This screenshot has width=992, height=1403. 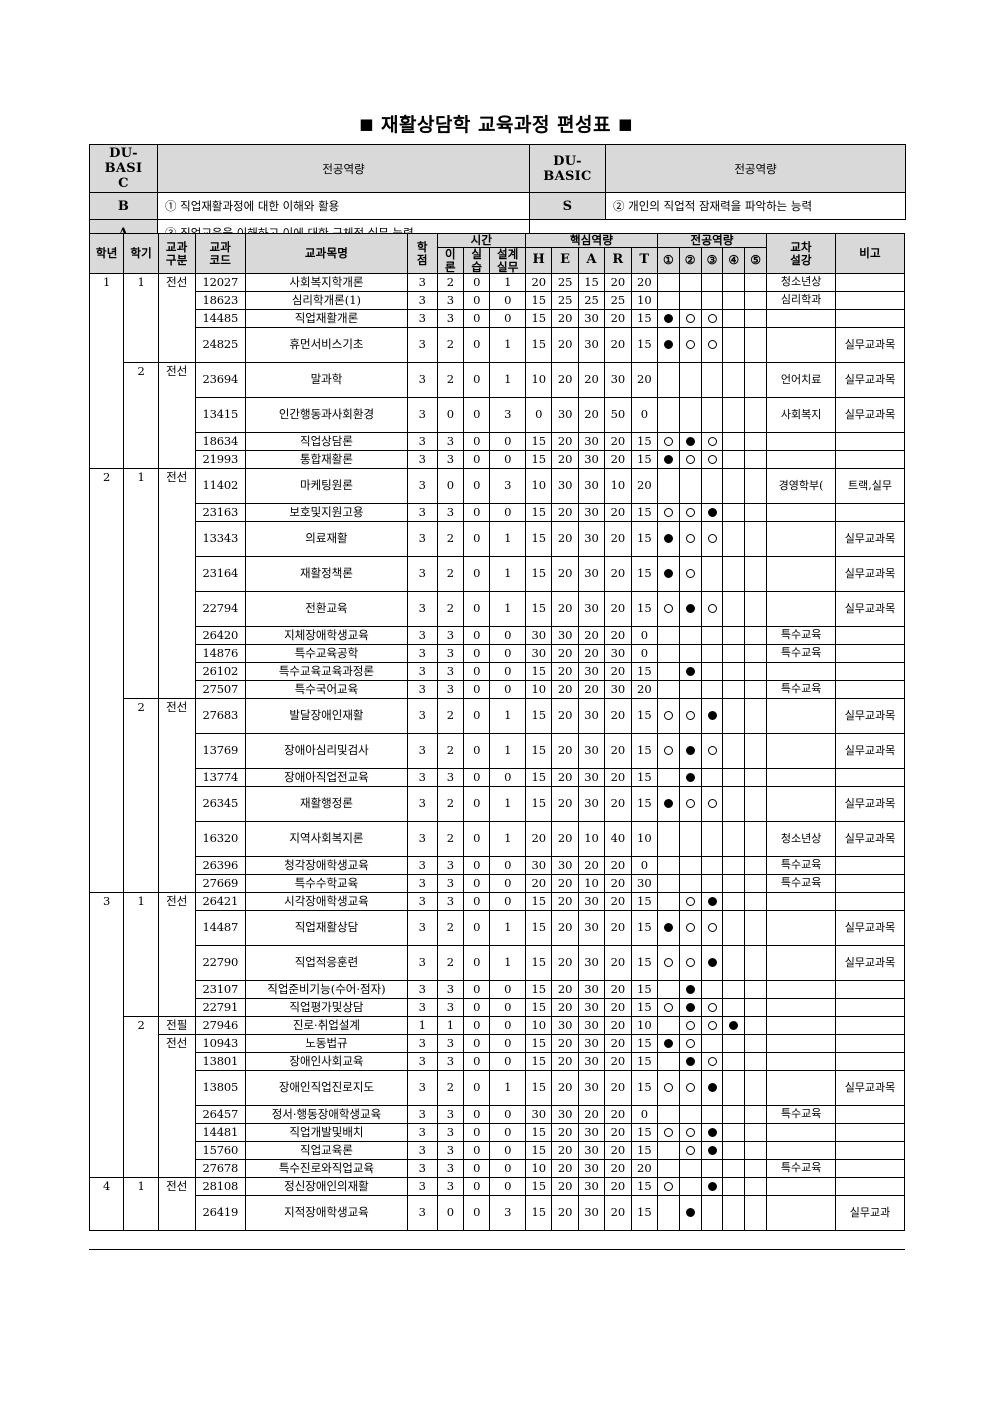 I want to click on cell-core-t: 10, so click(x=644, y=301).